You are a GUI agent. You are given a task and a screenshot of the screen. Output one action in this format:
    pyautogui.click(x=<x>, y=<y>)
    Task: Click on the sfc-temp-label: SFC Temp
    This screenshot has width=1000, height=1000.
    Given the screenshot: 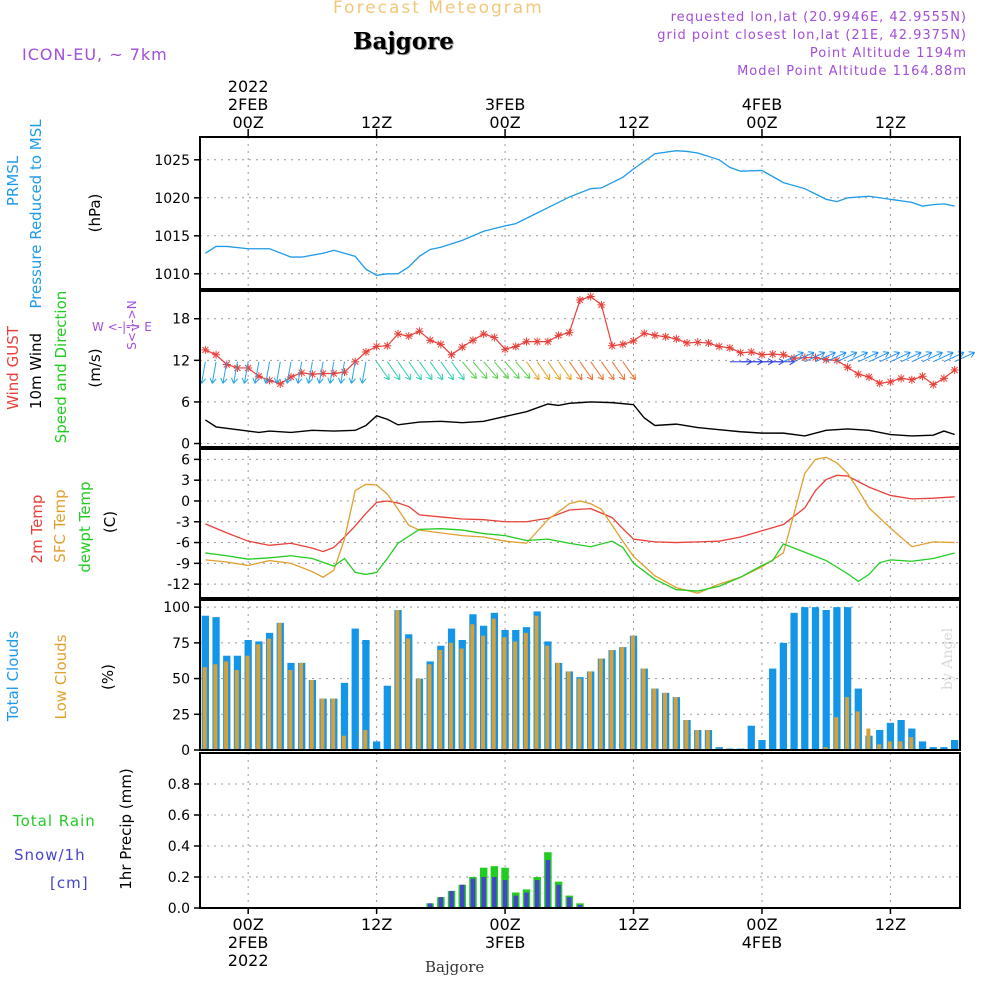 What is the action you would take?
    pyautogui.click(x=60, y=525)
    